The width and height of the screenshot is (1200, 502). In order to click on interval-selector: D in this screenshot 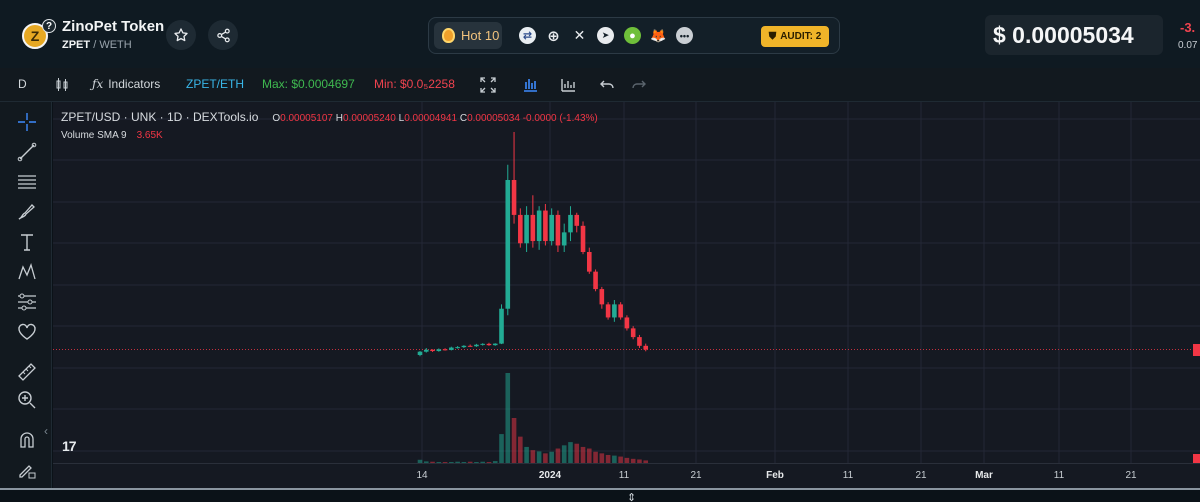, I will do `click(22, 84)`.